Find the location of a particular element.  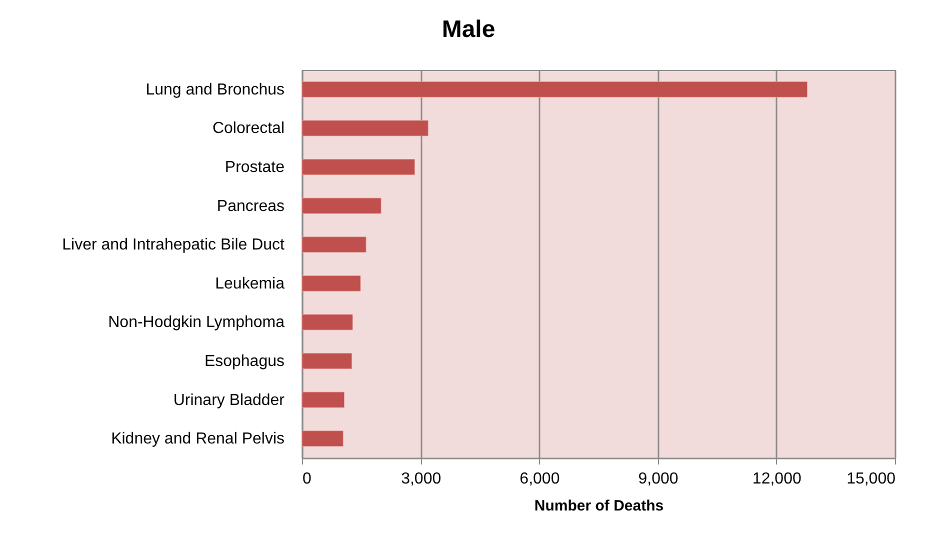

y-tick-label: Pancreas is located at coordinates (250, 206).